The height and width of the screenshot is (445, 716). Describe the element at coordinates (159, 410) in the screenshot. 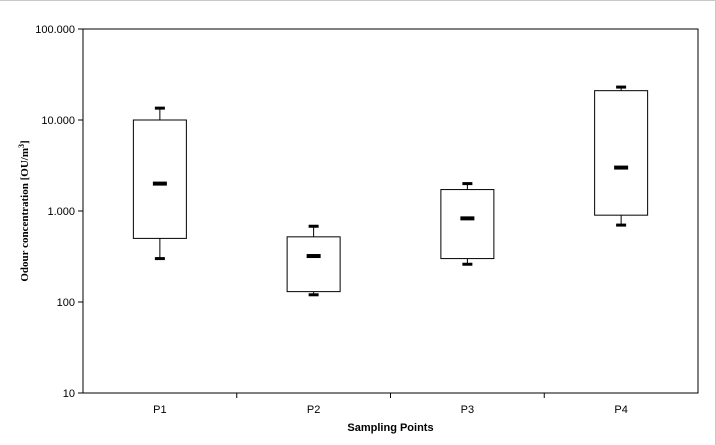

I see `x-tick-label: P1` at that location.